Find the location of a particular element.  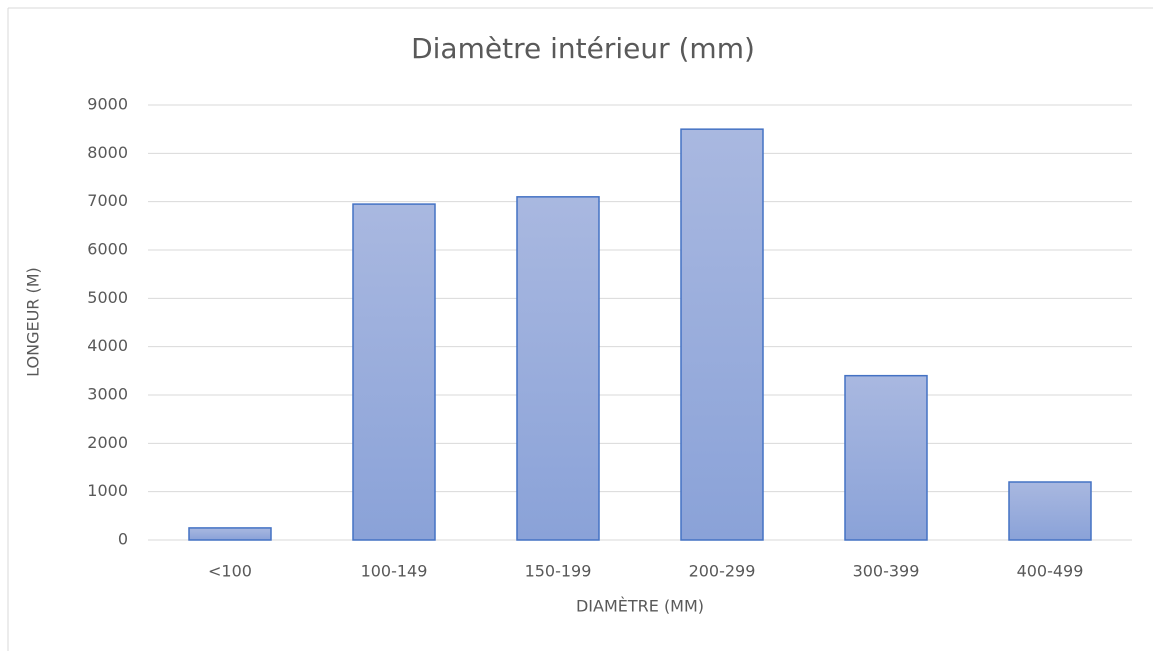

y-tick-label: 1000 is located at coordinates (107, 490).